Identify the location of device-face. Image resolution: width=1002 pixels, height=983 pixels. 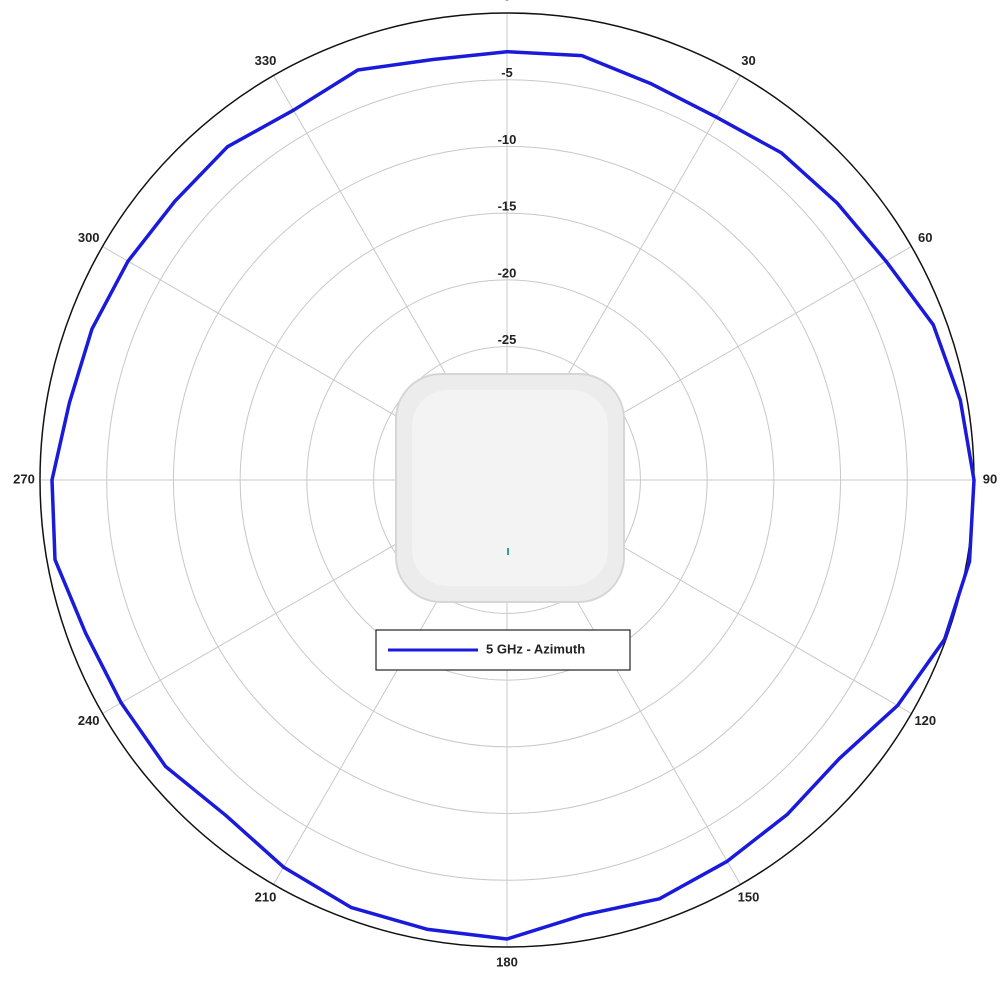
(510, 488).